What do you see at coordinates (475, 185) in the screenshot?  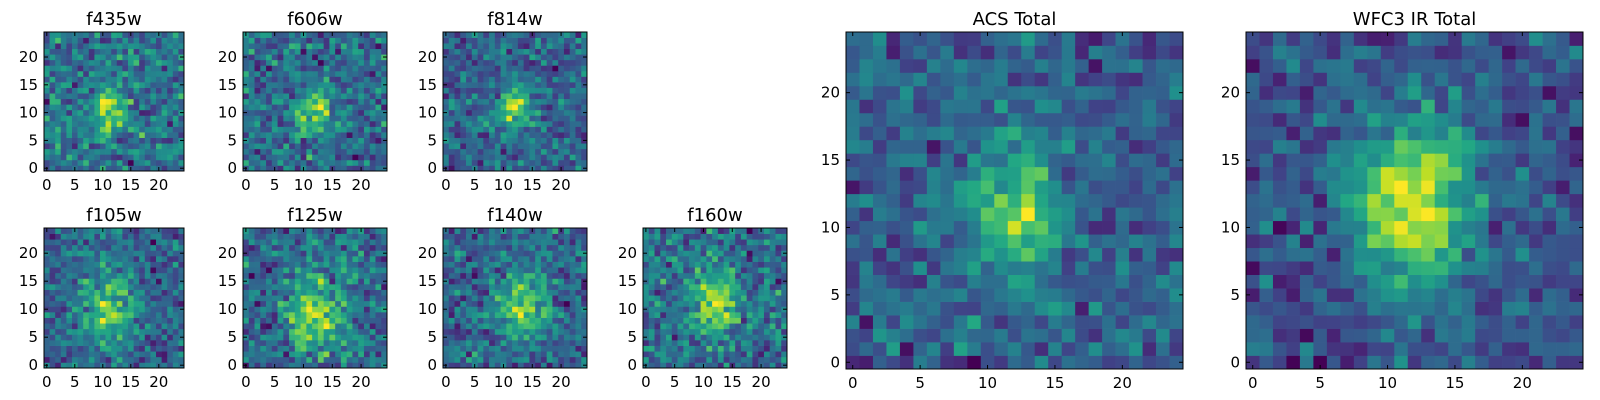 I see `x-tick-label: 5` at bounding box center [475, 185].